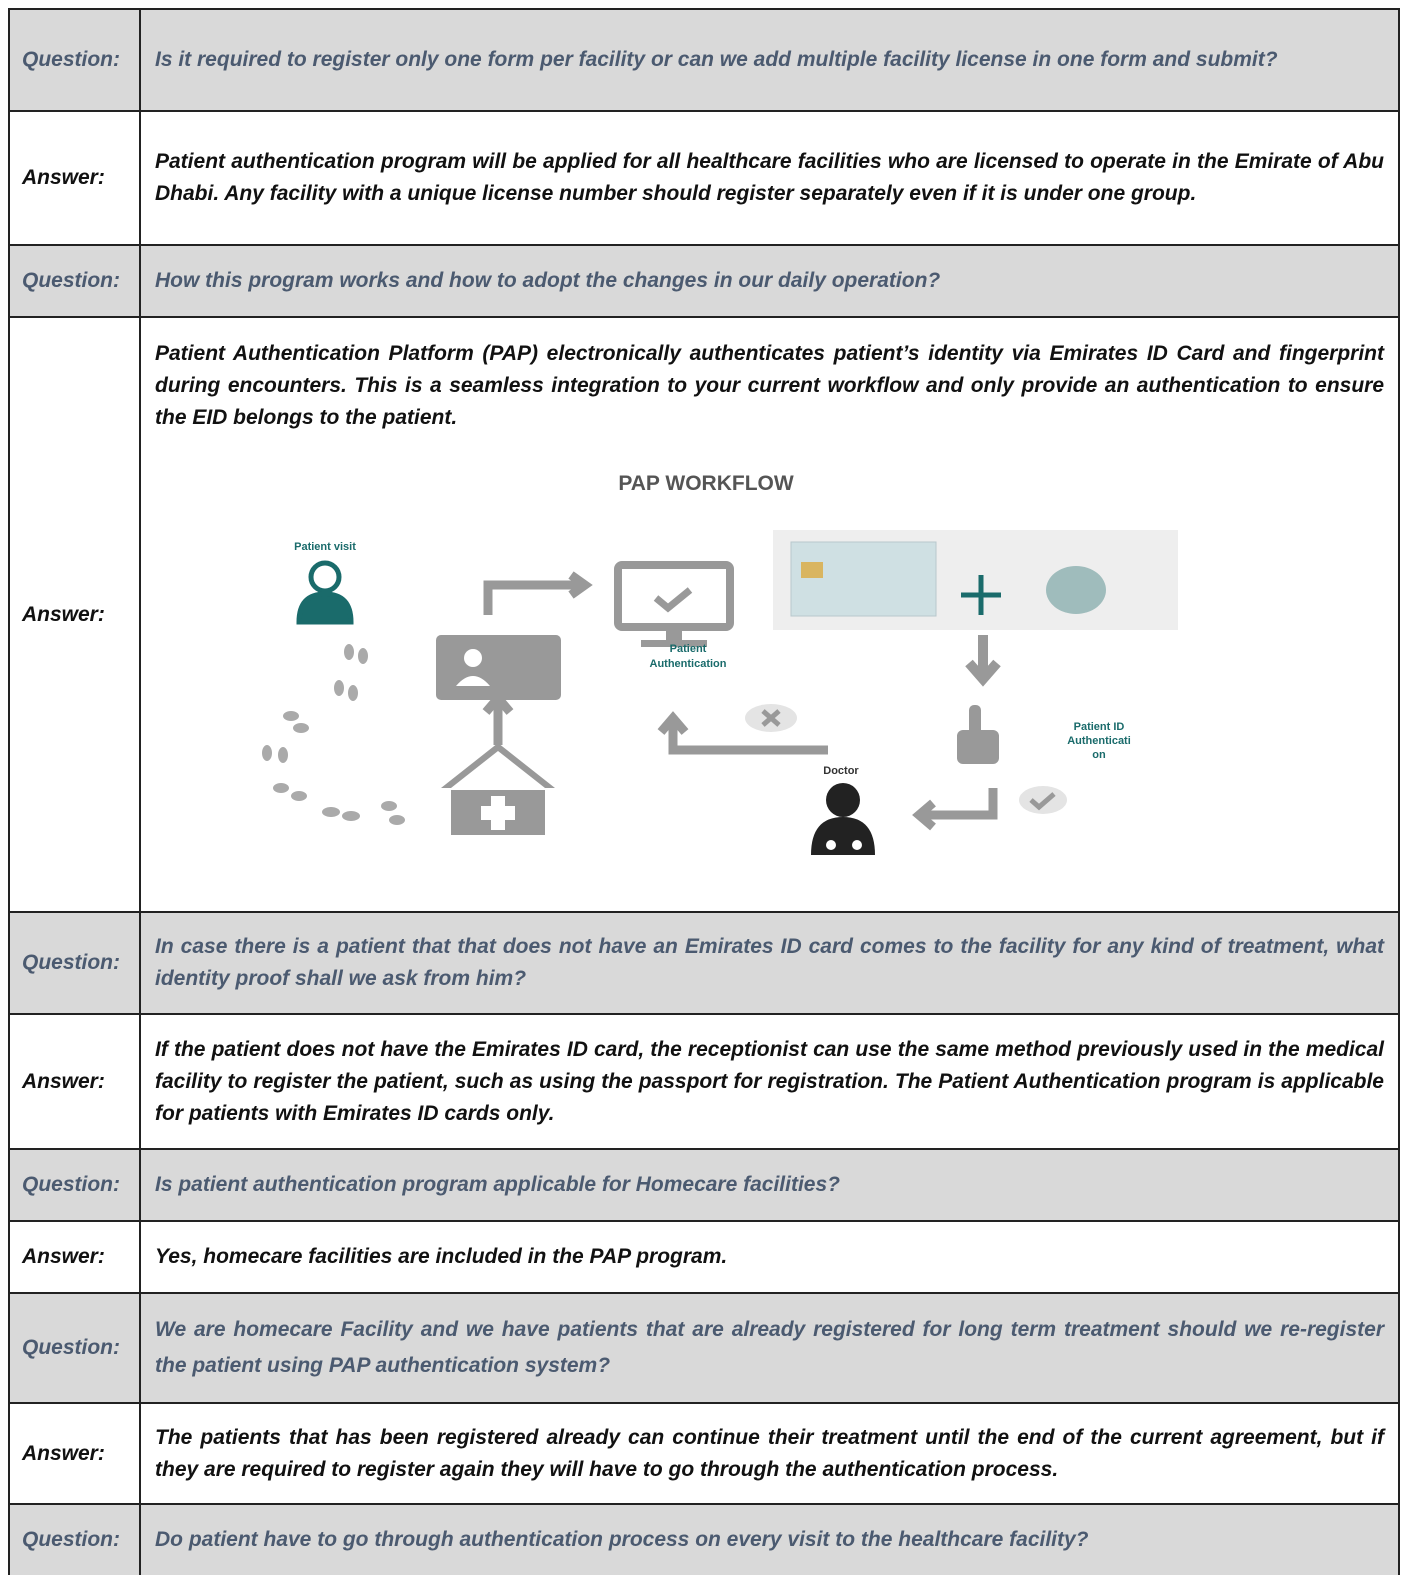 Image resolution: width=1412 pixels, height=1575 pixels. Describe the element at coordinates (706, 483) in the screenshot. I see `diagram-title: PAP WORKFLOW` at that location.